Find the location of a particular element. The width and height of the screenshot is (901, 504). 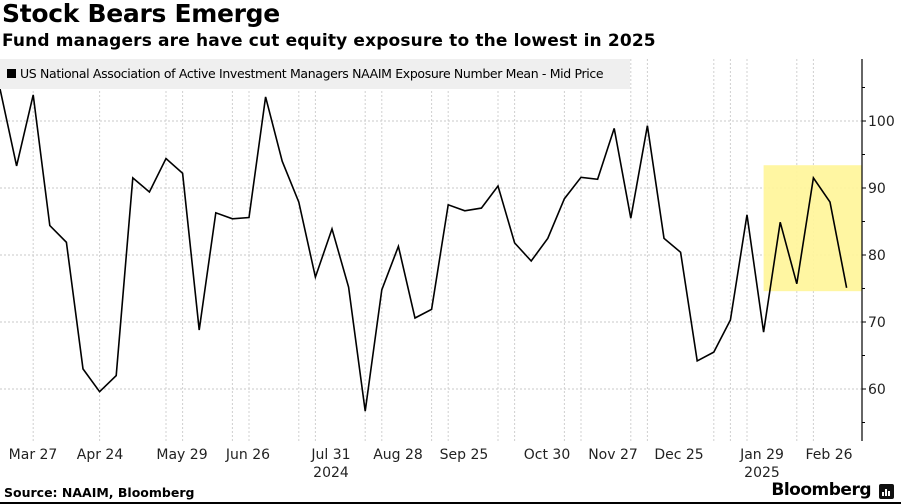

x-tick-label: May 29 is located at coordinates (181, 455).